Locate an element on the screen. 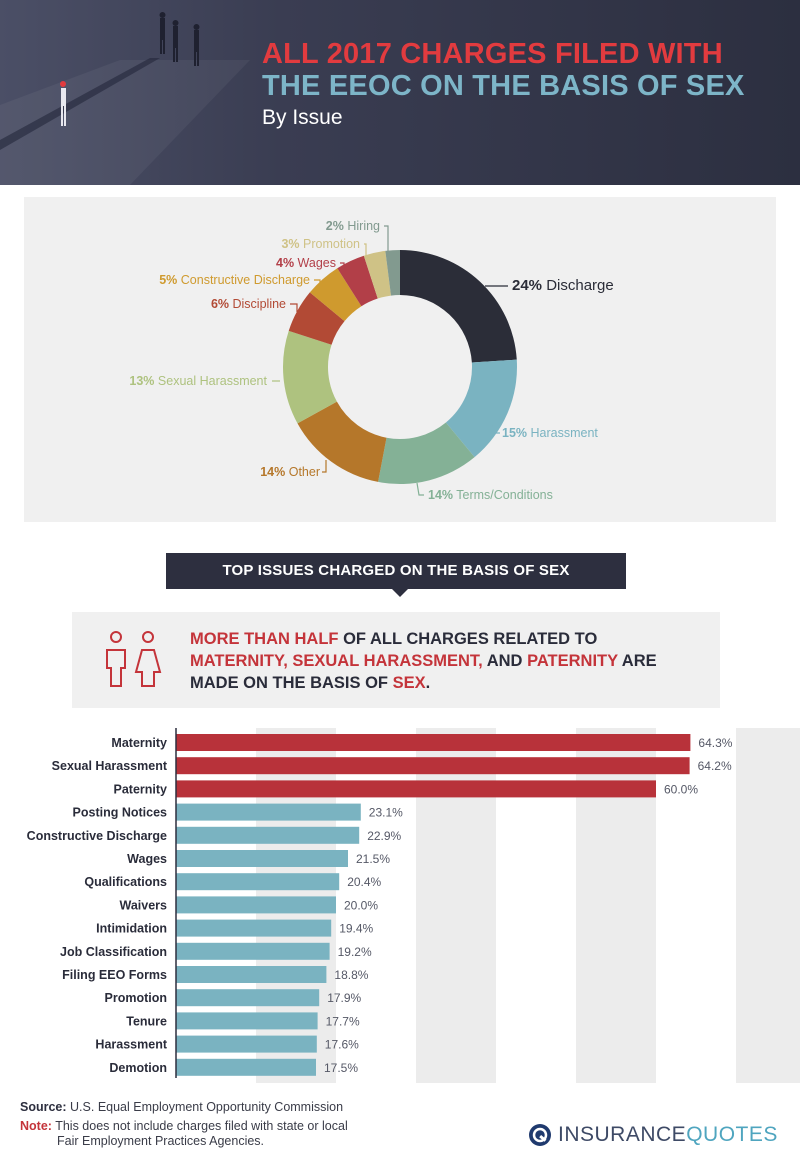 This screenshot has height=1162, width=800. hl-part-4: AND is located at coordinates (505, 661).